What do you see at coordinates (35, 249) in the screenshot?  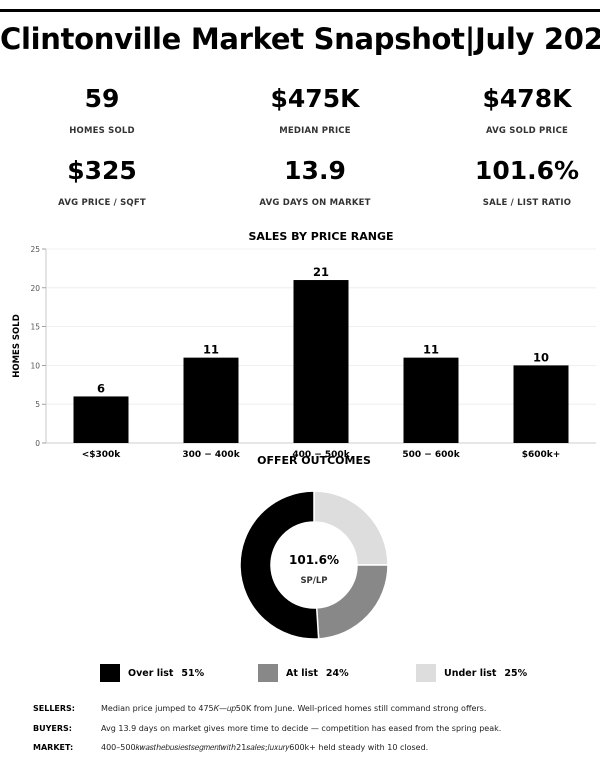 I see `y-tick-label: 25` at bounding box center [35, 249].